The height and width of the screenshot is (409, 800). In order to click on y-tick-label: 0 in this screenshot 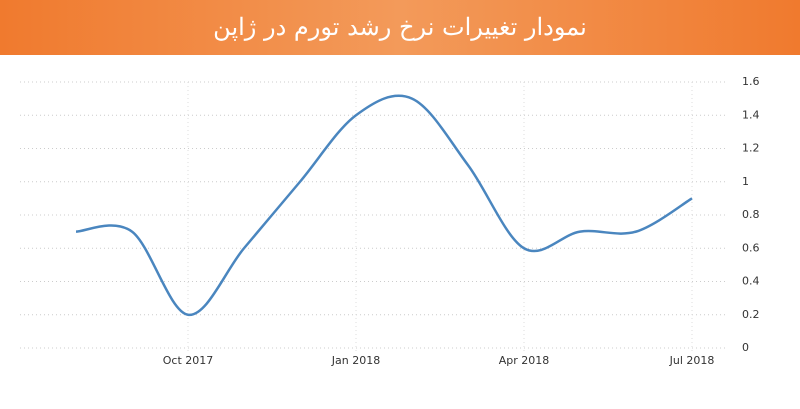, I will do `click(745, 347)`.